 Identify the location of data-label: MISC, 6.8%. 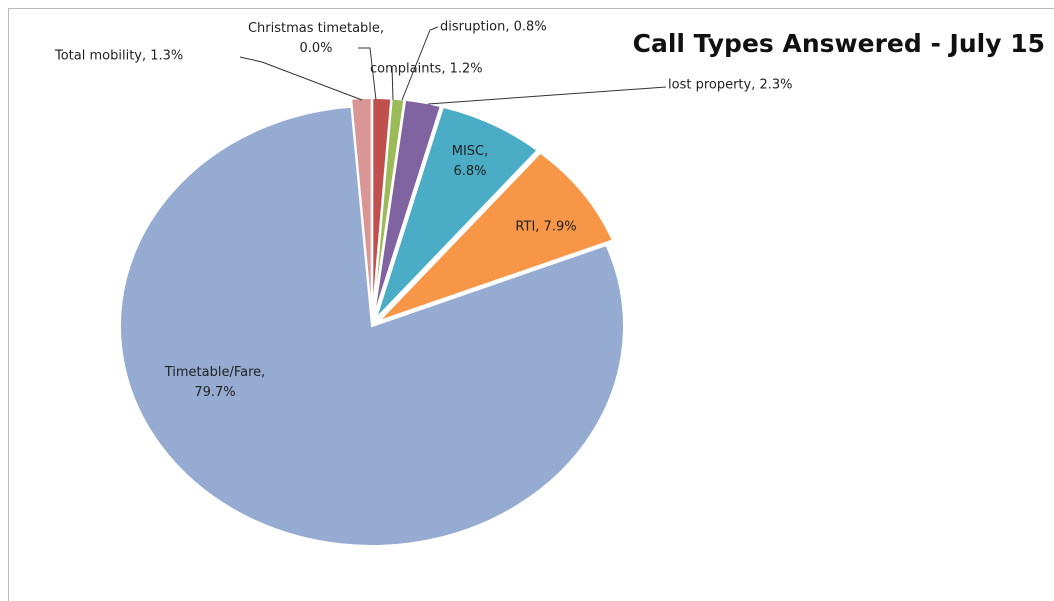
(470, 161).